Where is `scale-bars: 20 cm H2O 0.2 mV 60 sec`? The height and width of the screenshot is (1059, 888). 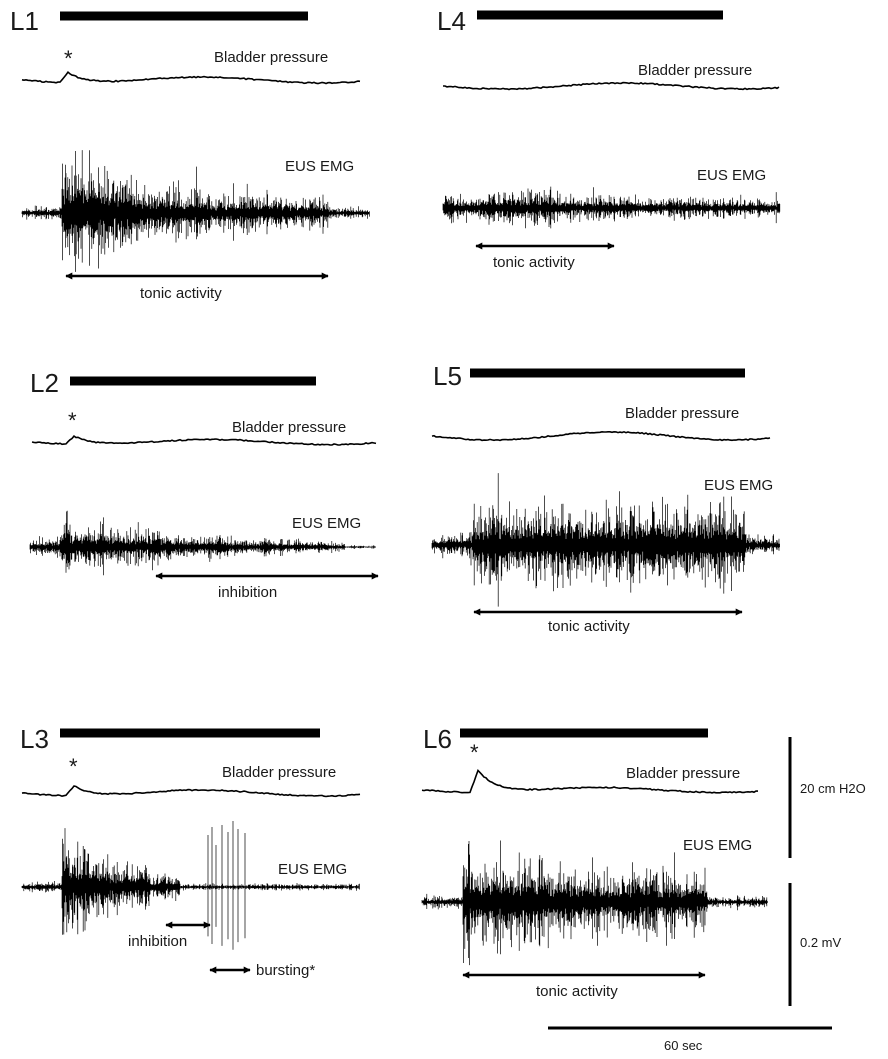 scale-bars: 20 cm H2O 0.2 mV 60 sec is located at coordinates (707, 895).